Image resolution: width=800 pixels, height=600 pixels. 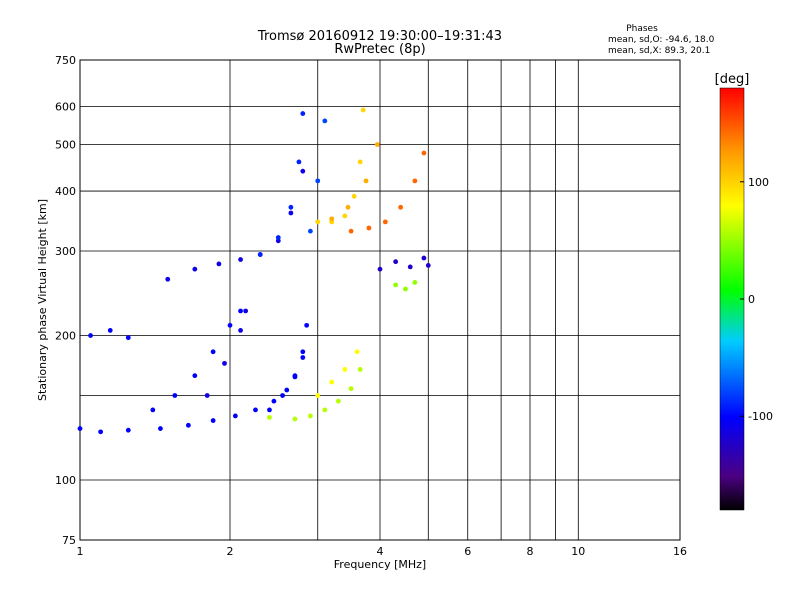 What do you see at coordinates (642, 29) in the screenshot?
I see `stats-heading: Phases` at bounding box center [642, 29].